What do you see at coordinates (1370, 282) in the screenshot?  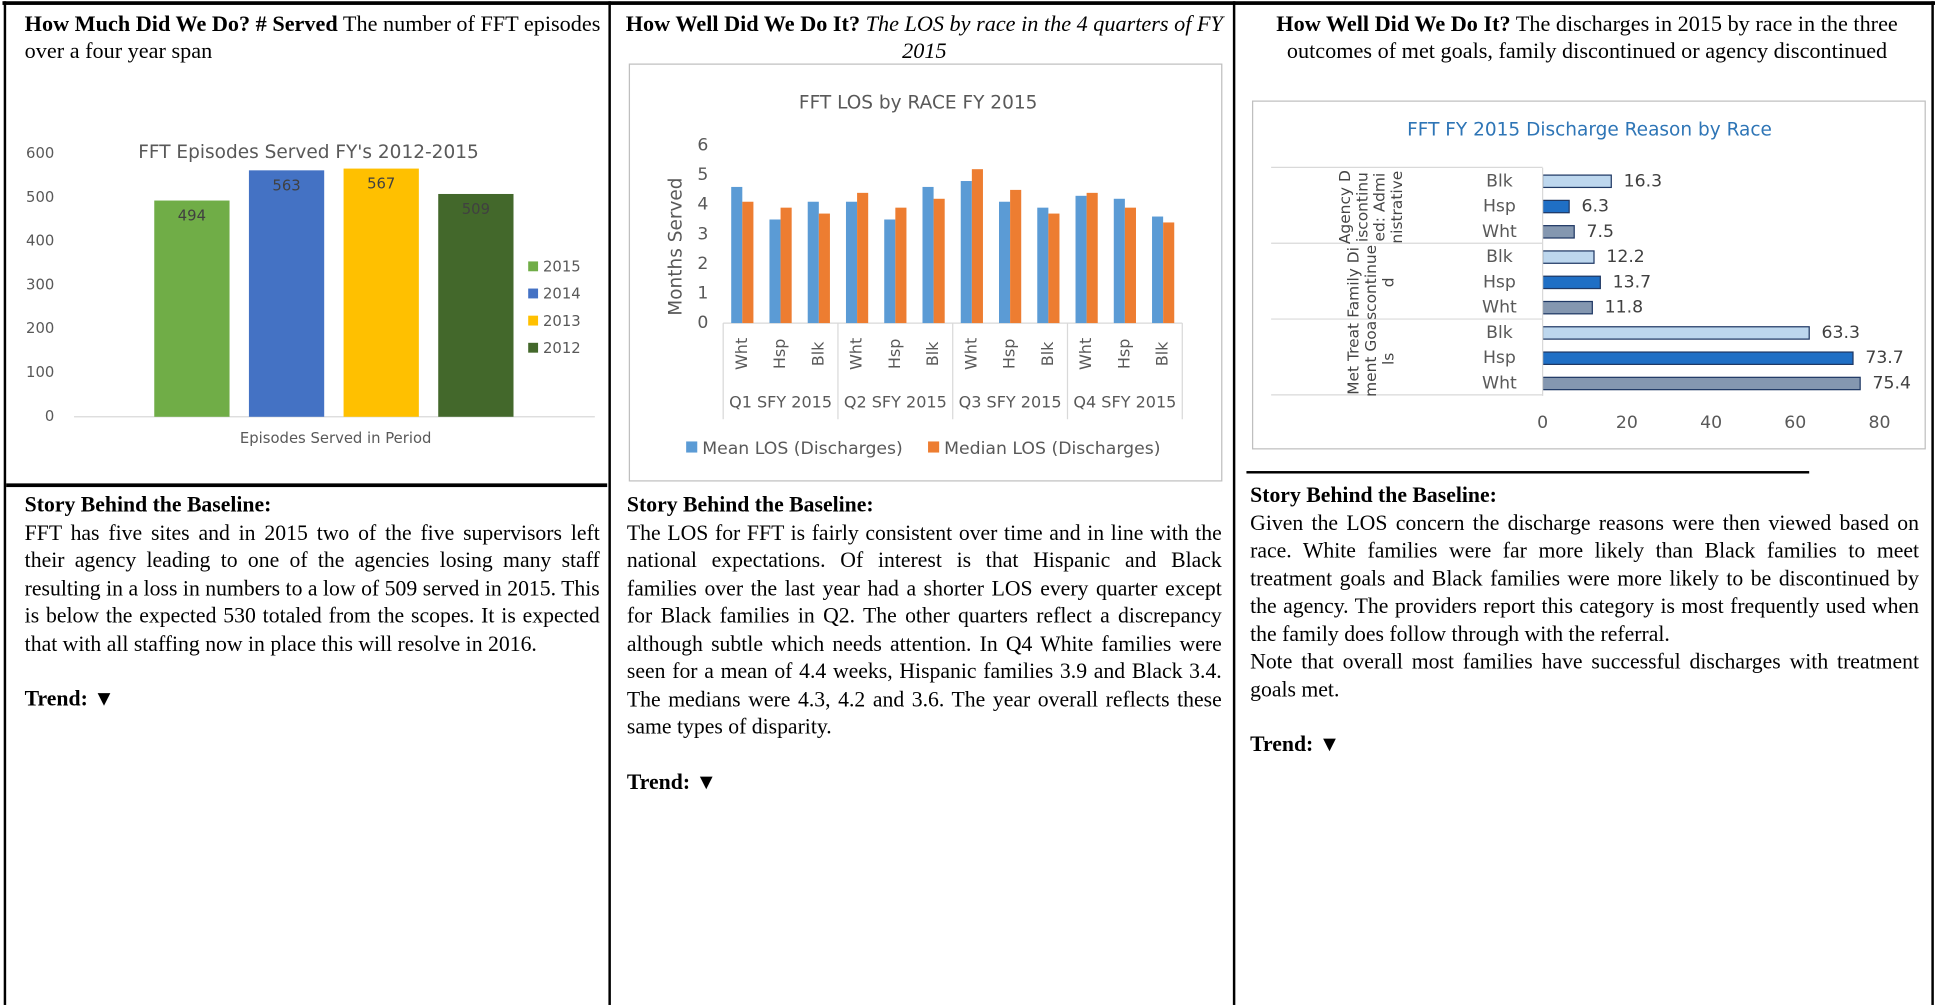 I see `group-label: Family Discontinued` at bounding box center [1370, 282].